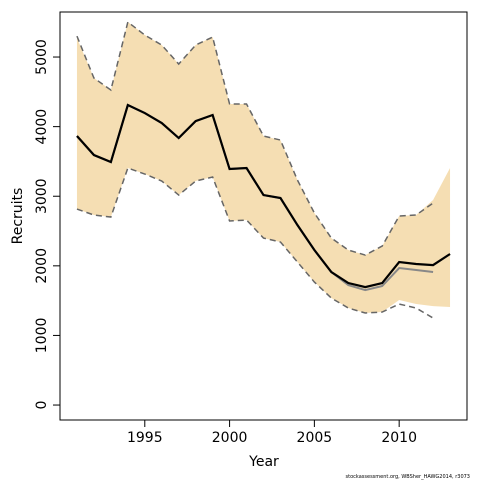 Image resolution: width=480 pixels, height=480 pixels. I want to click on y-tick-label: 4000, so click(42, 127).